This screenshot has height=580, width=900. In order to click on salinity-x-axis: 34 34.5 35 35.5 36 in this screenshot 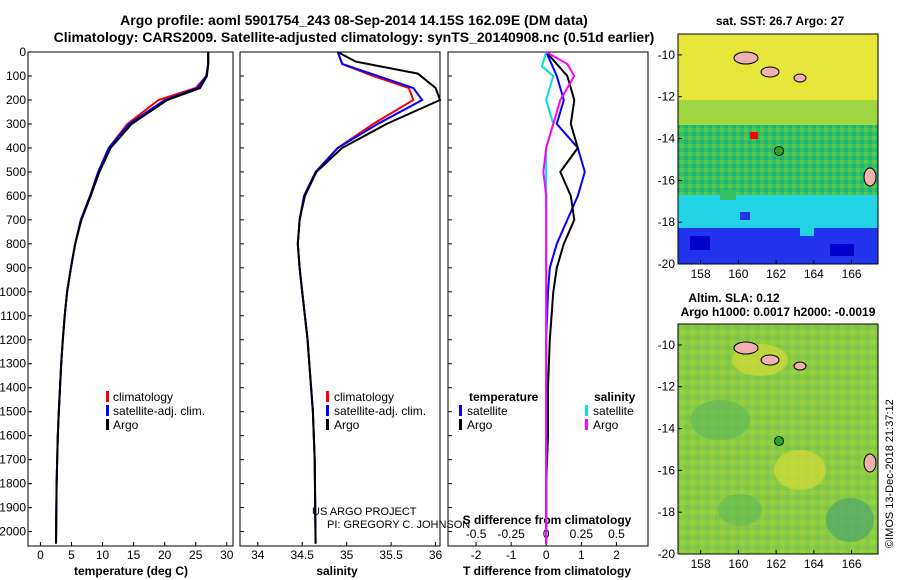, I will do `click(347, 552)`.